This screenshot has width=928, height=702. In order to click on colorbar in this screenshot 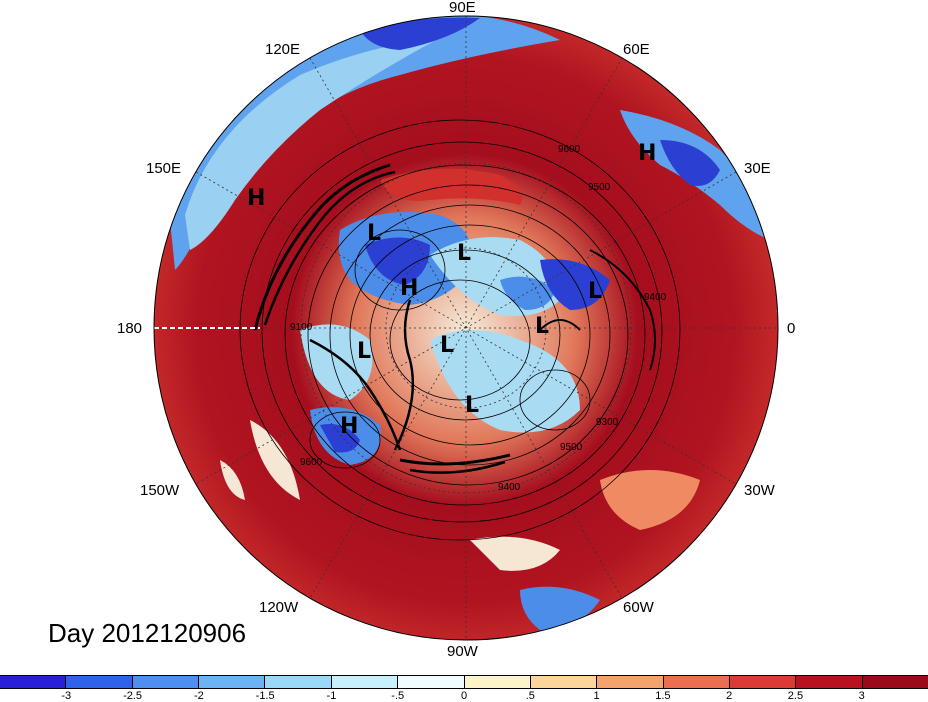, I will do `click(464, 682)`.